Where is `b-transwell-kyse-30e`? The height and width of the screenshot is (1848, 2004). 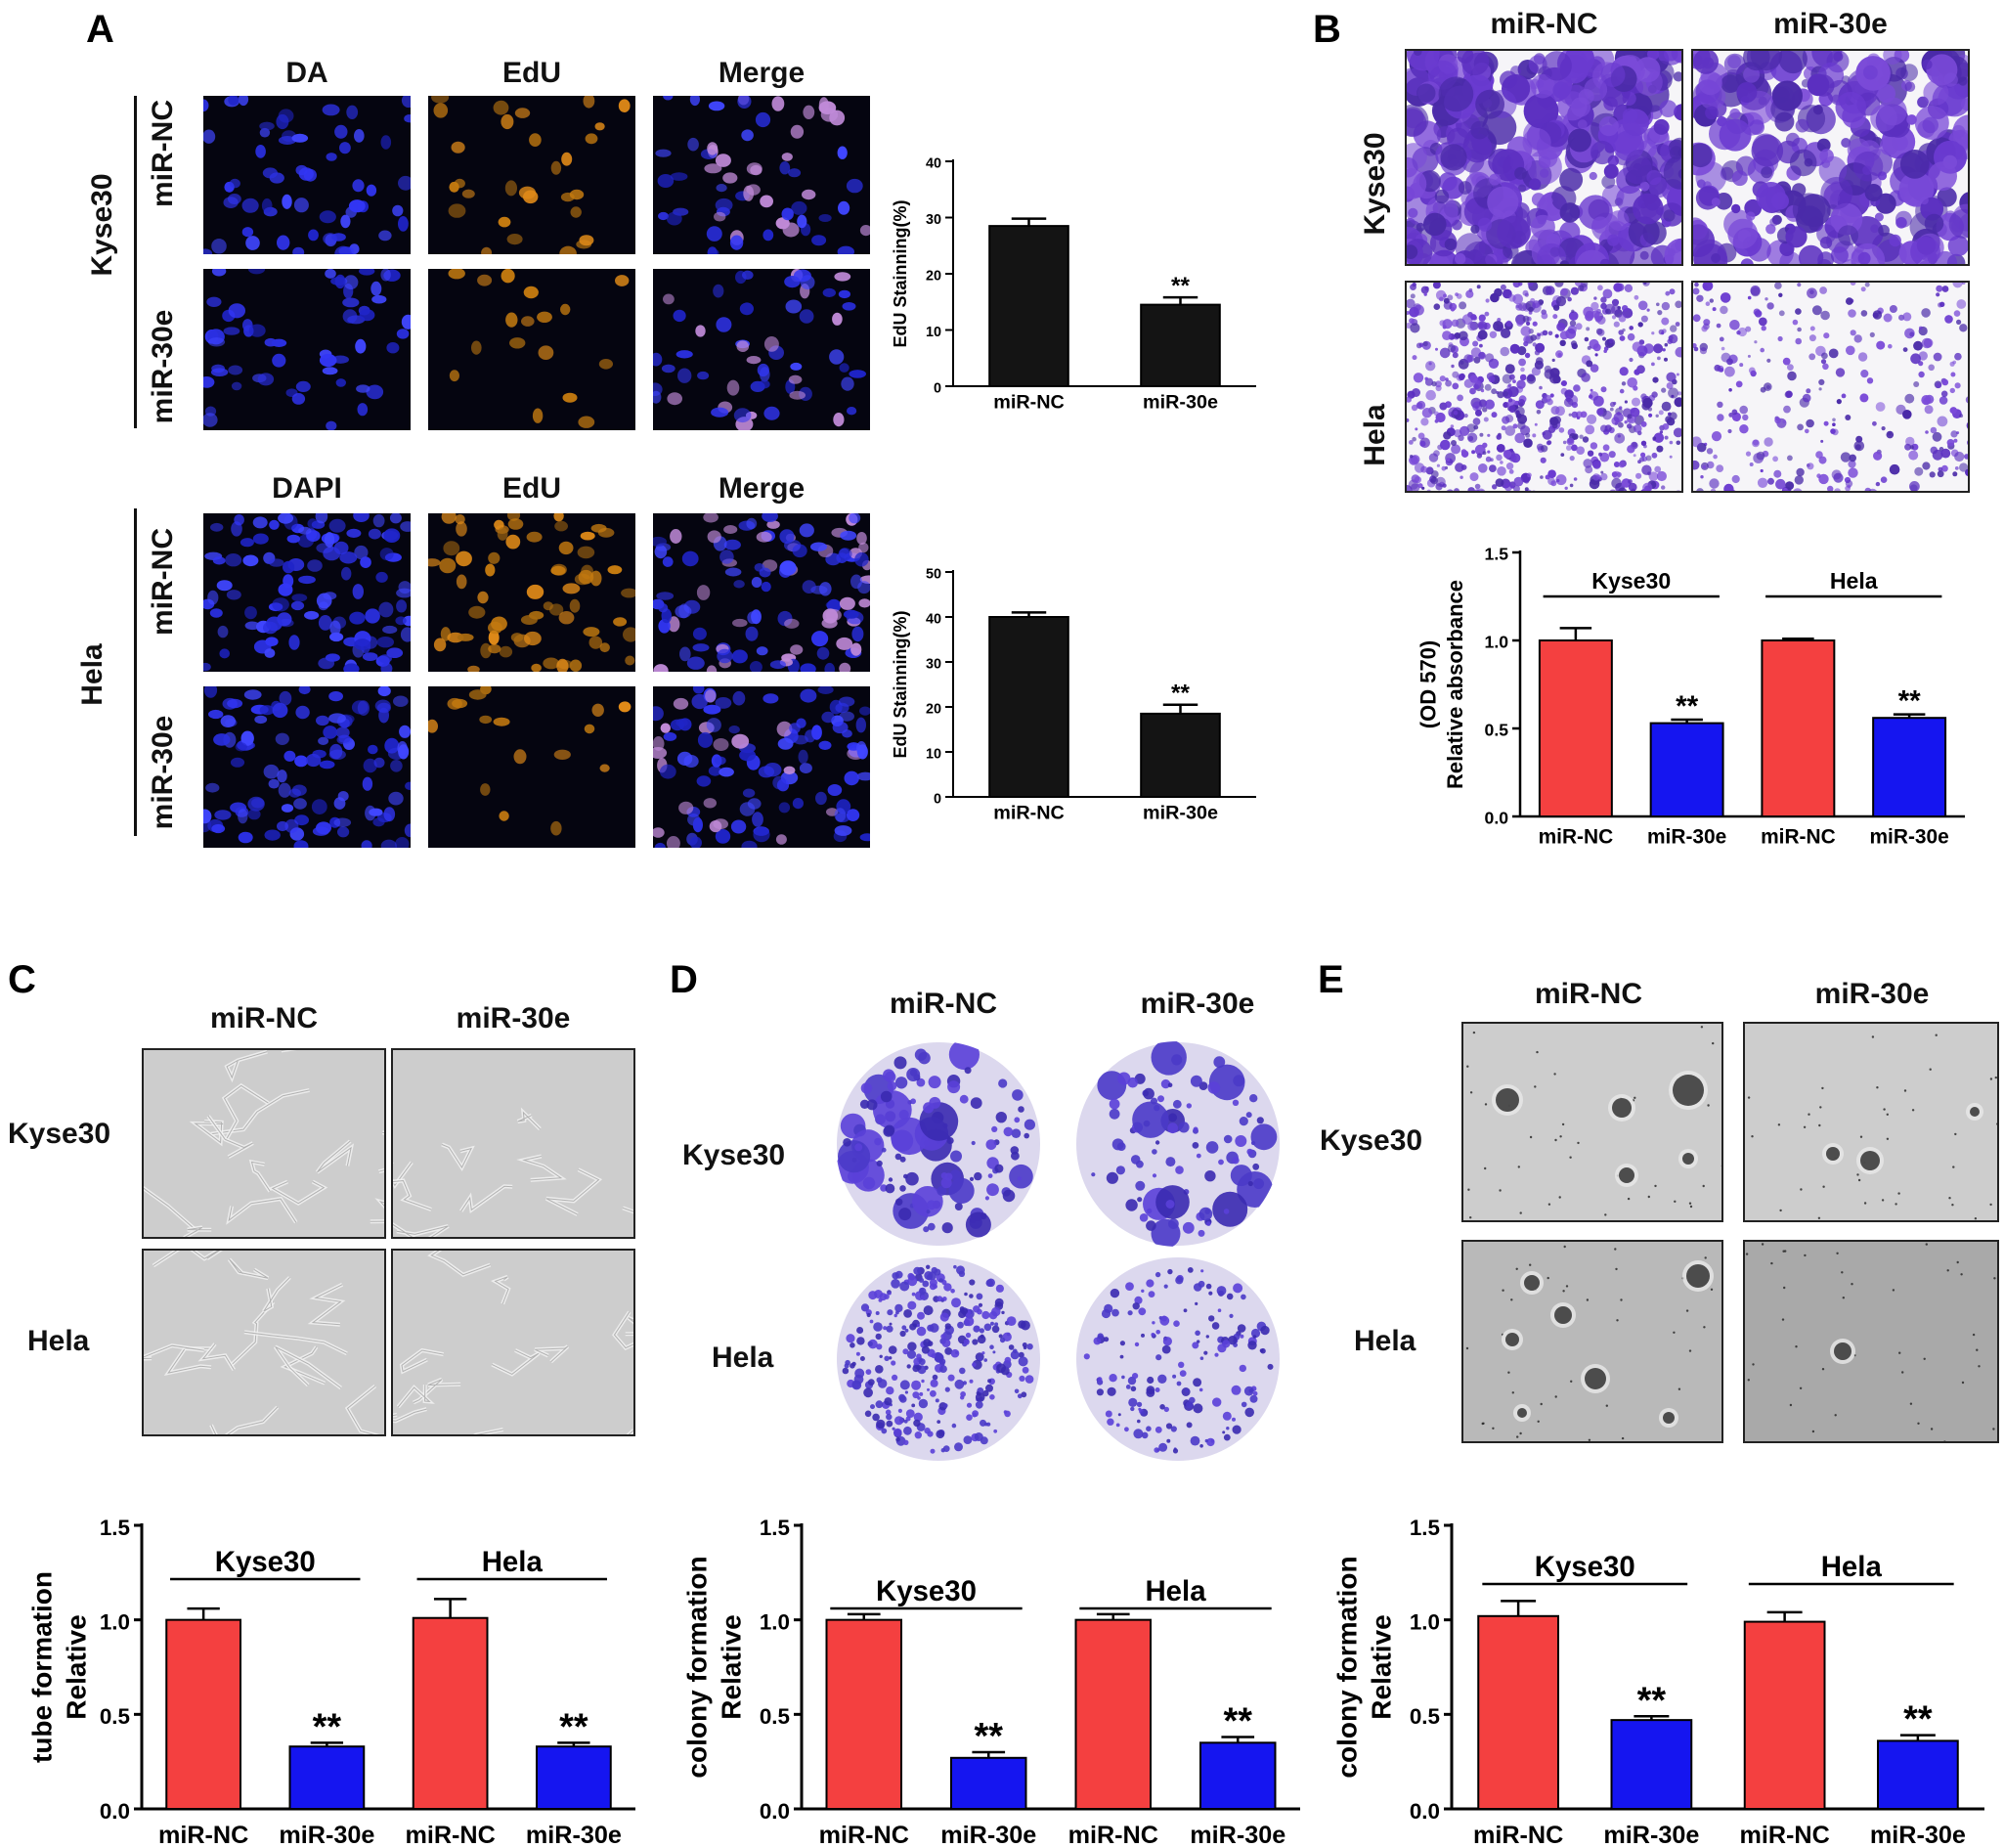
b-transwell-kyse-30e is located at coordinates (1831, 157).